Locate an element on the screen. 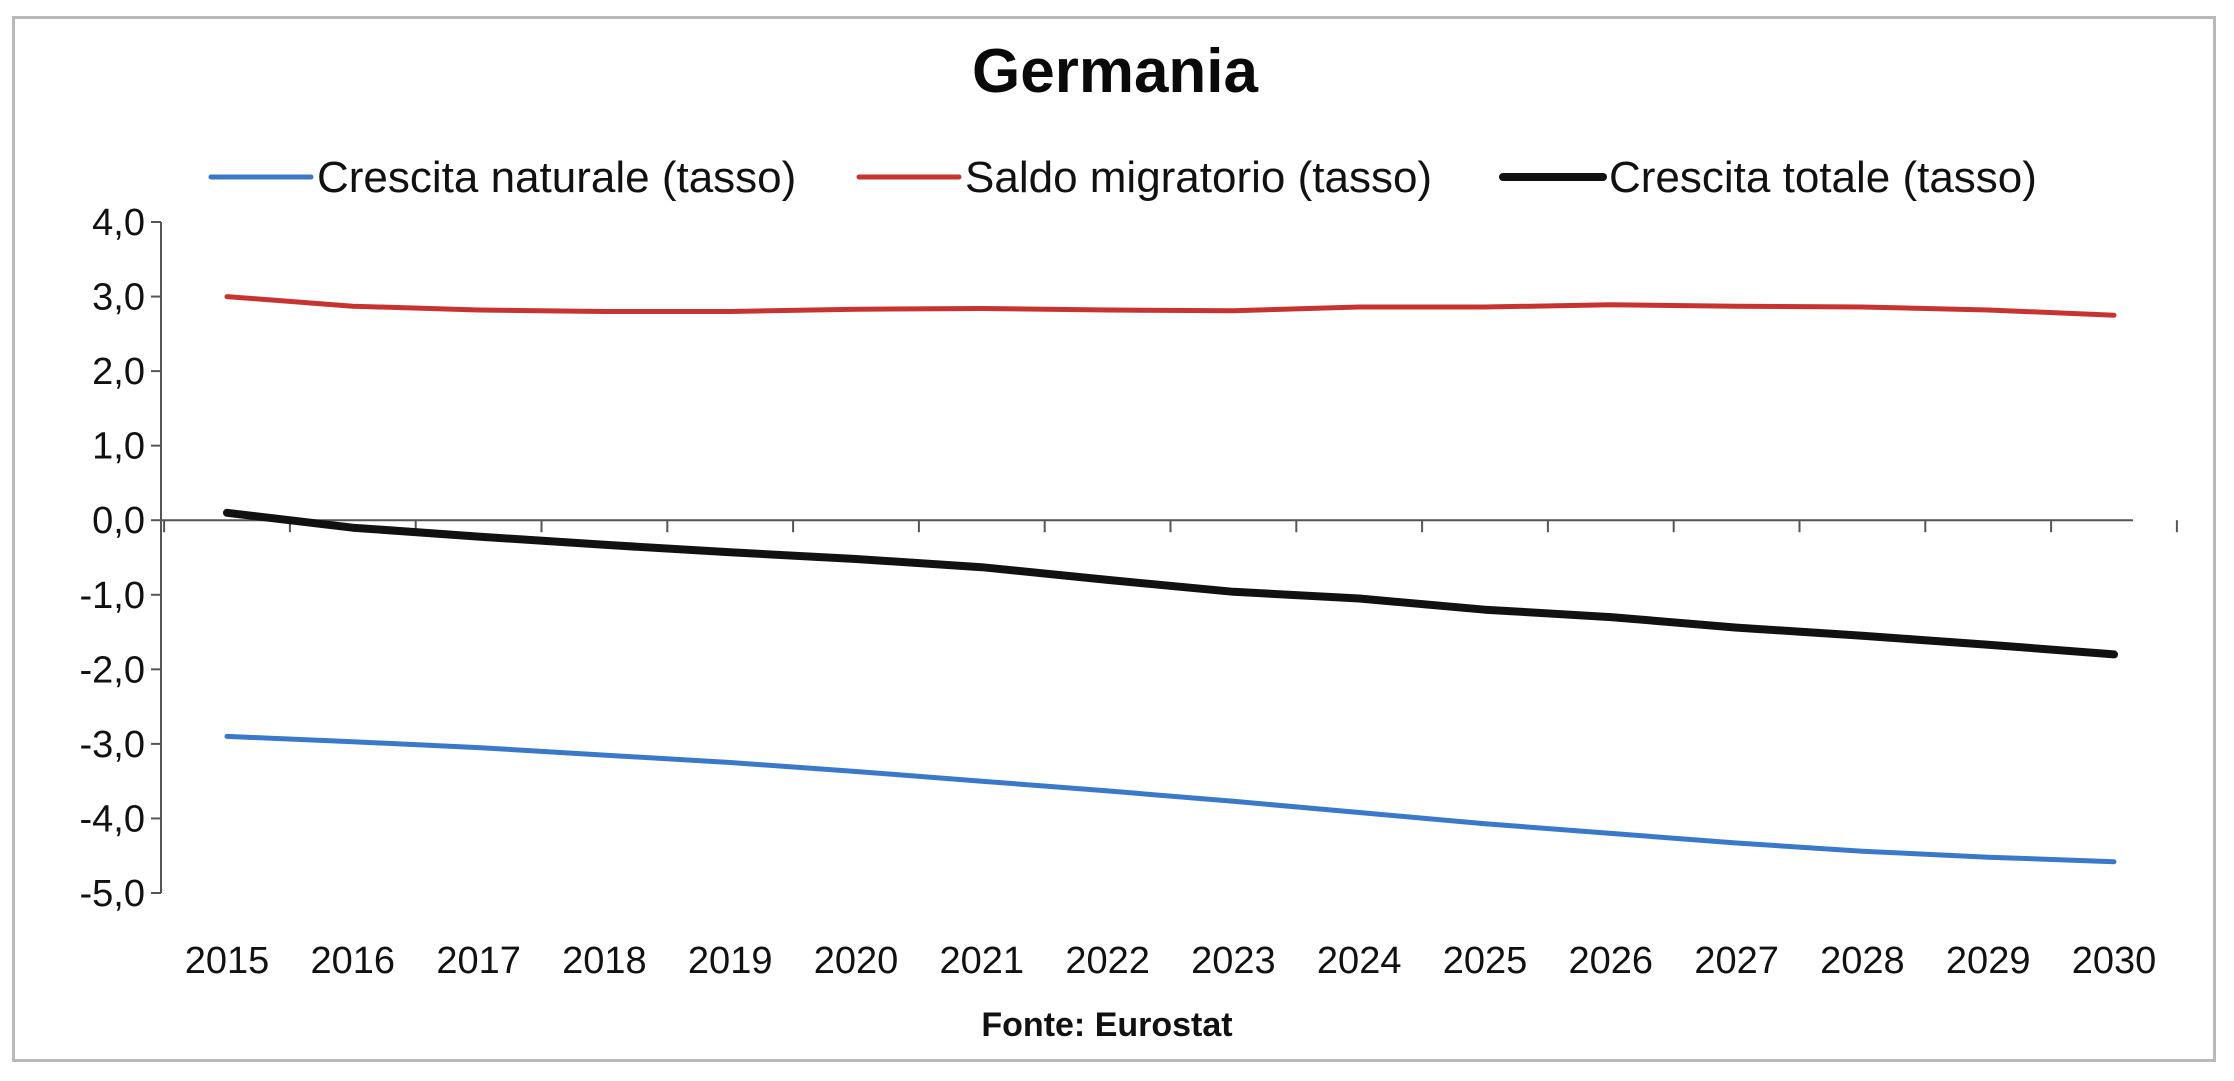 Image resolution: width=2234 pixels, height=1081 pixels. y-tick-label: 4,0 is located at coordinates (118, 223).